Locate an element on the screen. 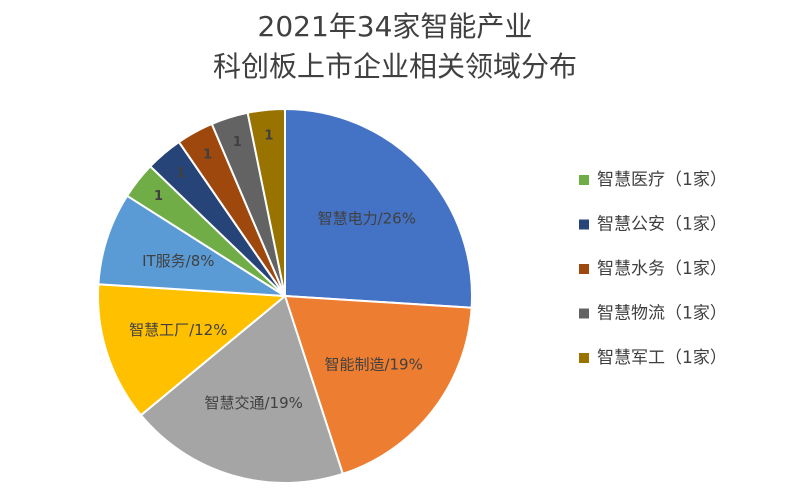  chart-title: 2021年34家智能产业 is located at coordinates (395, 26).